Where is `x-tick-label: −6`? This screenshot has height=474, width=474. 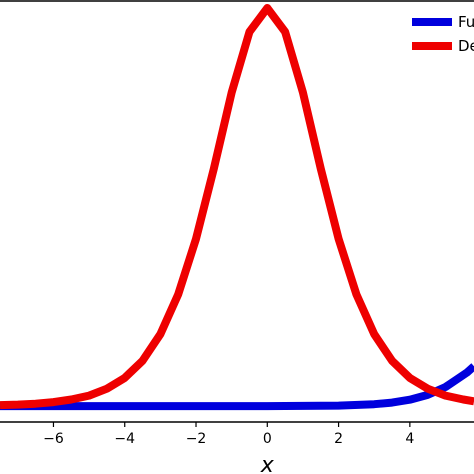
x-tick-label: −6 is located at coordinates (53, 439).